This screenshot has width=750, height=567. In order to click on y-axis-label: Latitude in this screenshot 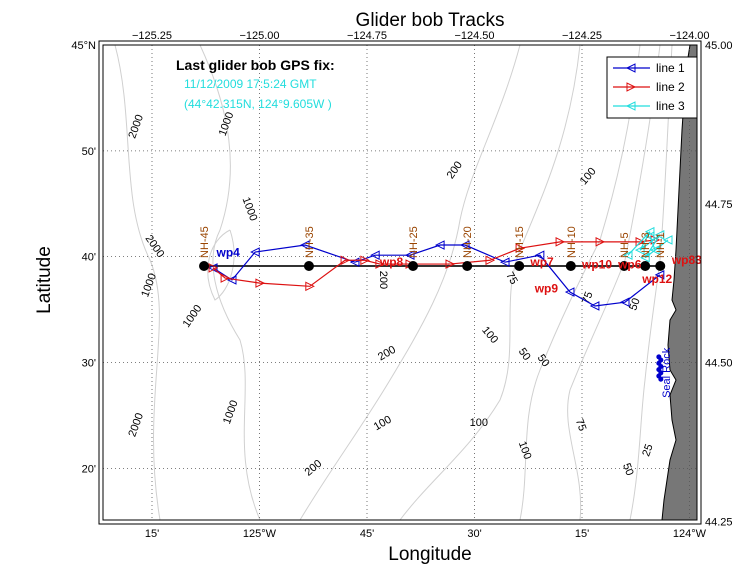, I will do `click(44, 280)`.